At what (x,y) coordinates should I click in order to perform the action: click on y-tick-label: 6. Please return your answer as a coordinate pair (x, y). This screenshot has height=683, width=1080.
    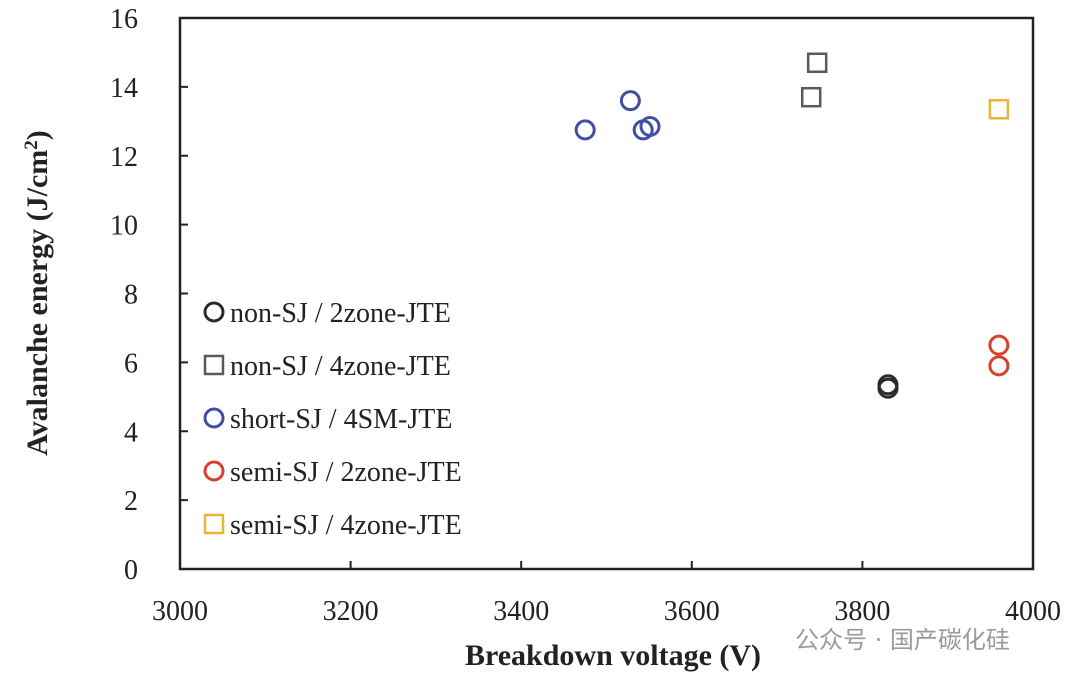
    Looking at the image, I should click on (131, 363).